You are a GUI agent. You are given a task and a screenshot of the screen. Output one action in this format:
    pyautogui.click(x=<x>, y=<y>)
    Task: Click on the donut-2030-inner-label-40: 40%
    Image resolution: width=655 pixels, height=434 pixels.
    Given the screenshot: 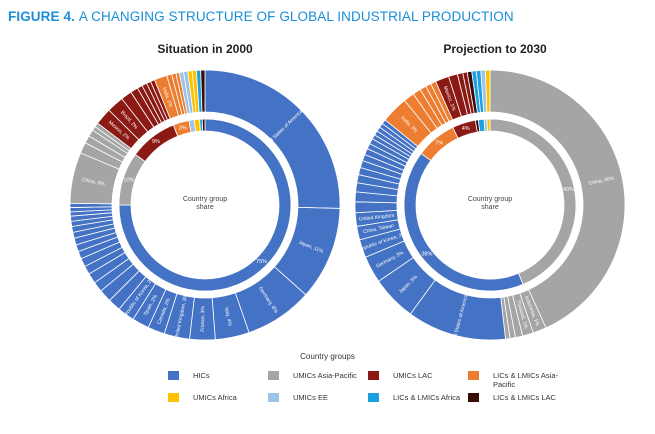 What is the action you would take?
    pyautogui.click(x=568, y=190)
    